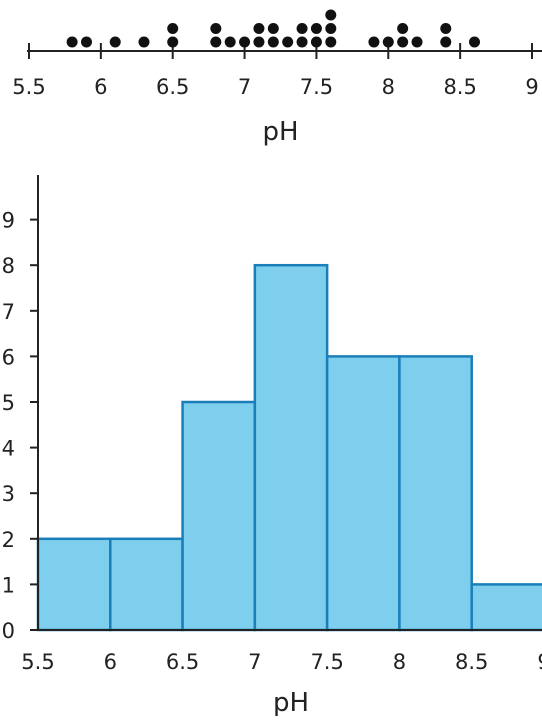  I want to click on dot-plot-tick-label: 7, so click(244, 87).